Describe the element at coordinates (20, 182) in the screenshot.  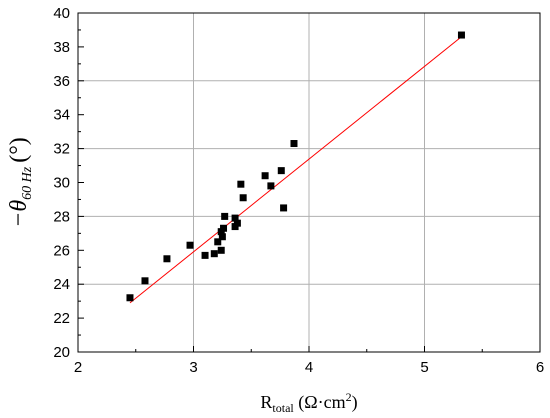
I see `y-axis-label: −θ60 Hz(°)` at that location.